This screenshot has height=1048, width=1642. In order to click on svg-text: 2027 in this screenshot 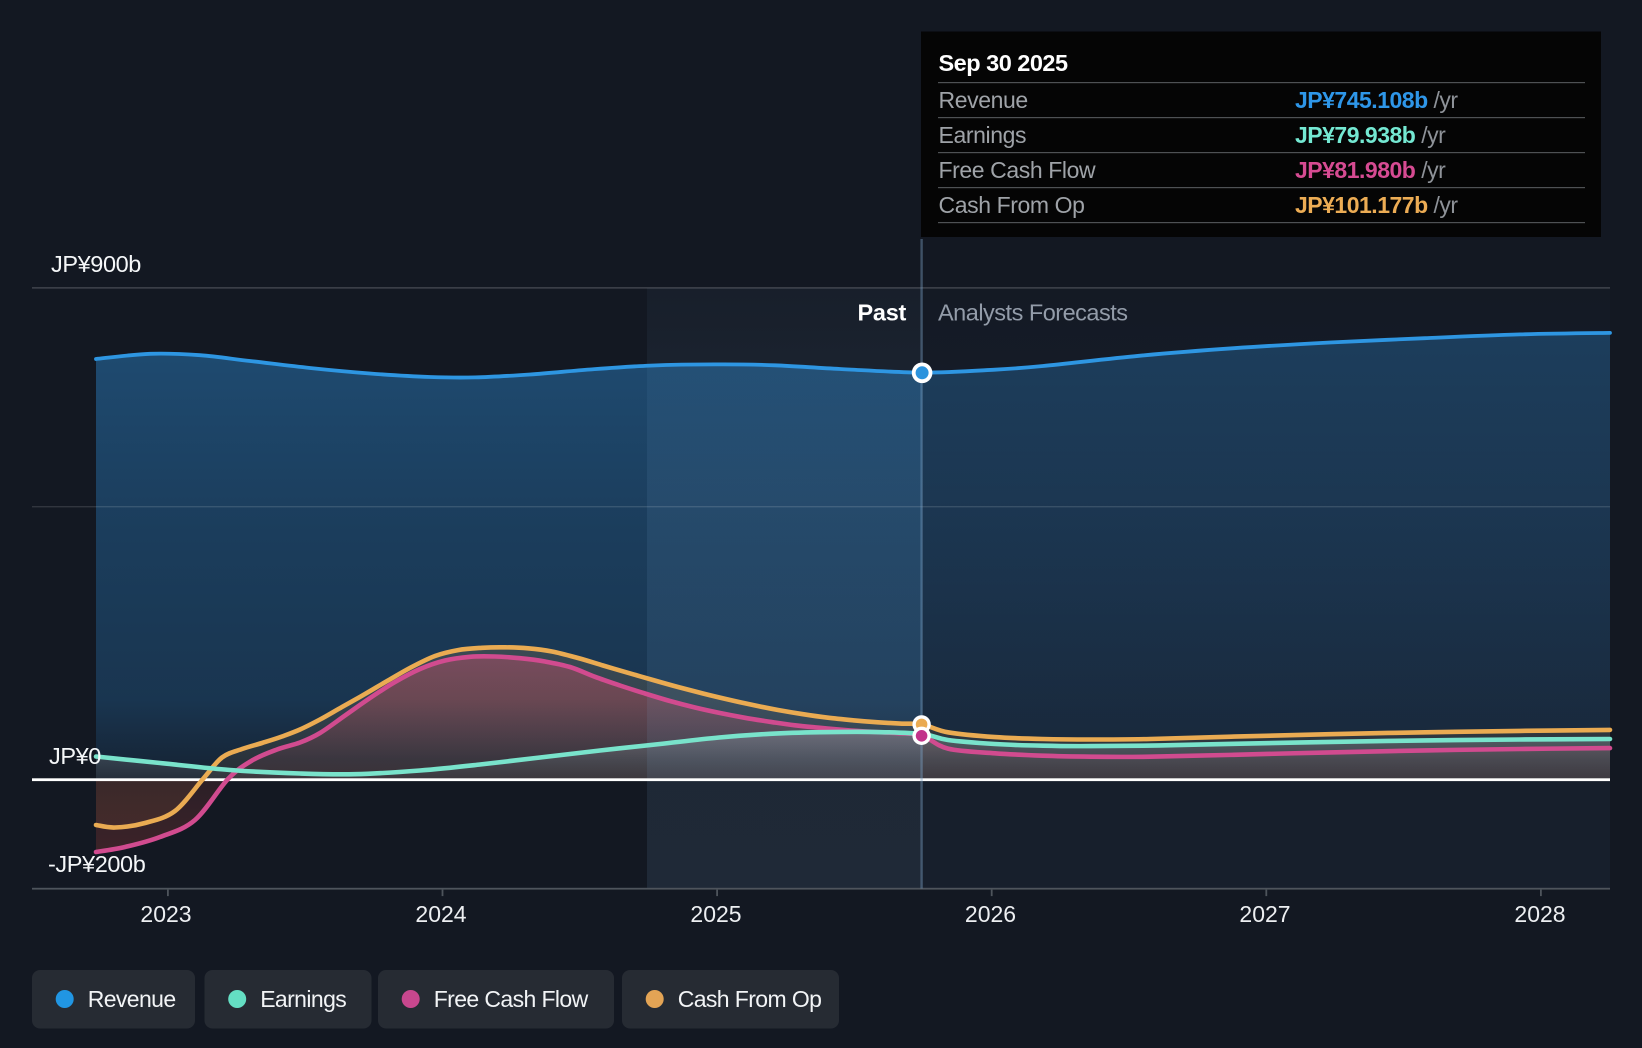, I will do `click(1264, 914)`.